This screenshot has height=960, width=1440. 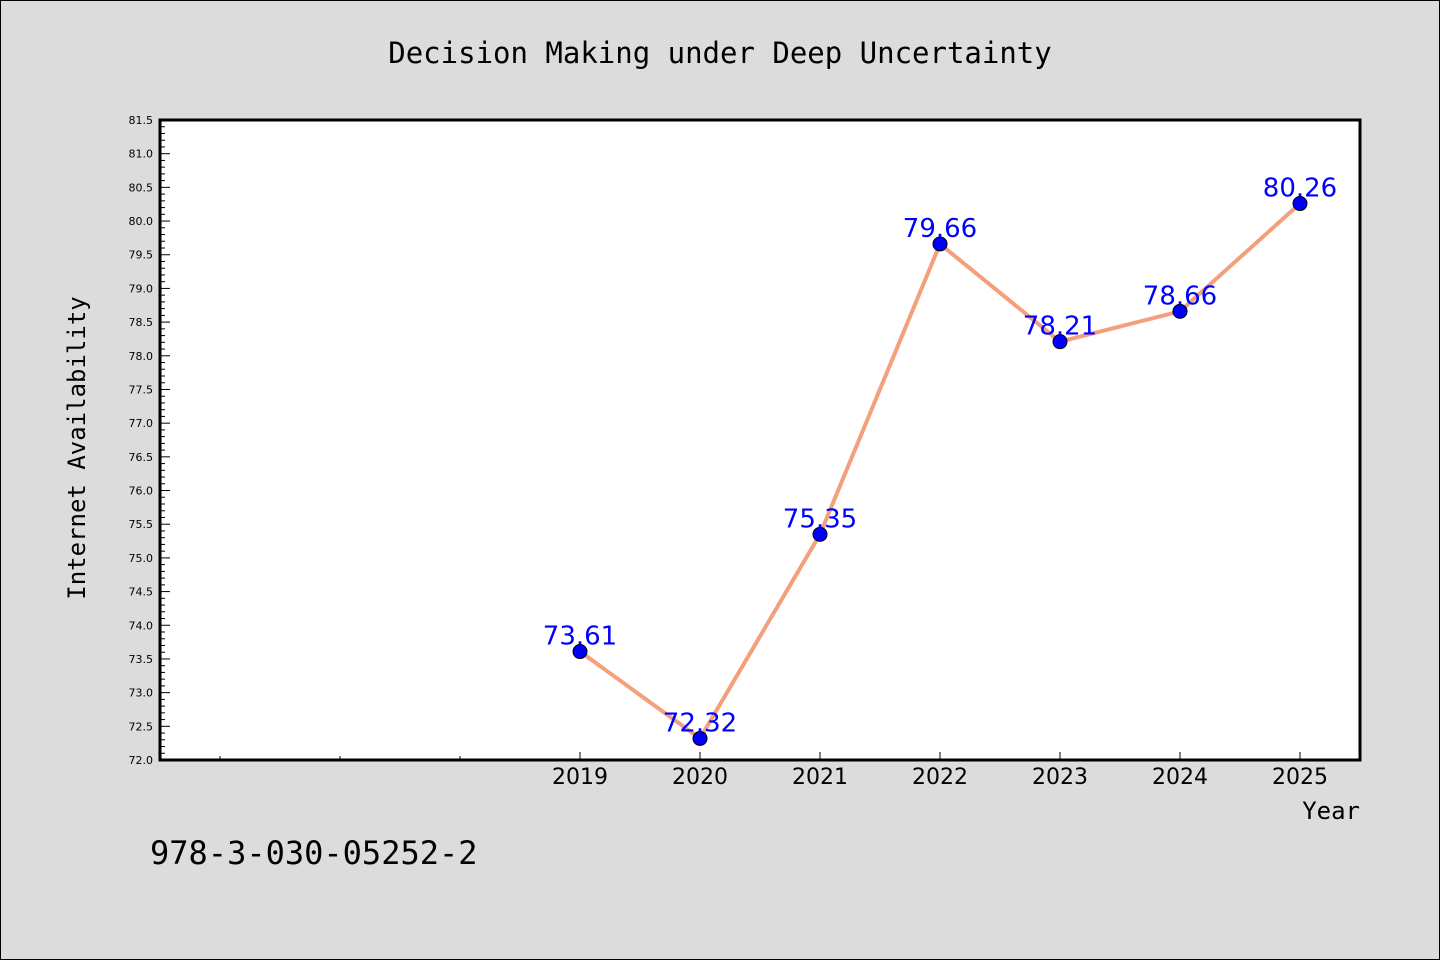 What do you see at coordinates (820, 519) in the screenshot?
I see `data-label: 75.35` at bounding box center [820, 519].